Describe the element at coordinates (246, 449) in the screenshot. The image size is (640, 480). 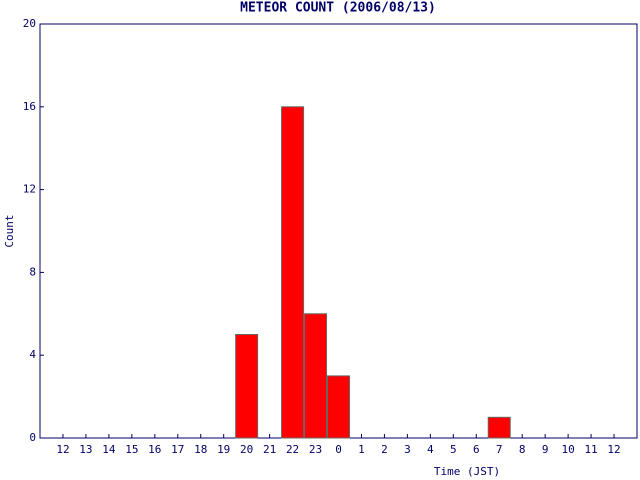
I see `x-tick-label: 20` at that location.